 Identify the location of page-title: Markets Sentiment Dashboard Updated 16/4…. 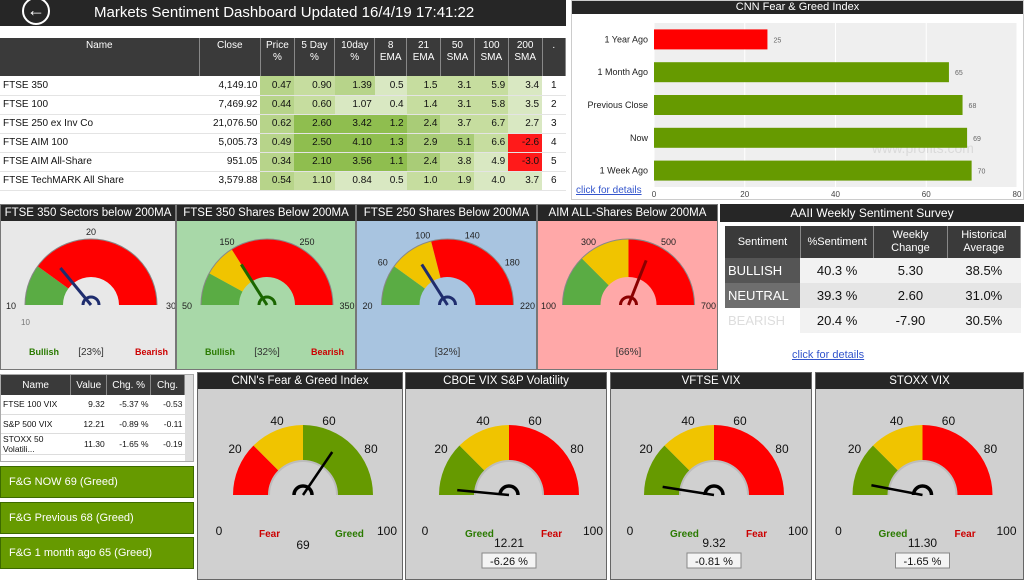
(284, 12).